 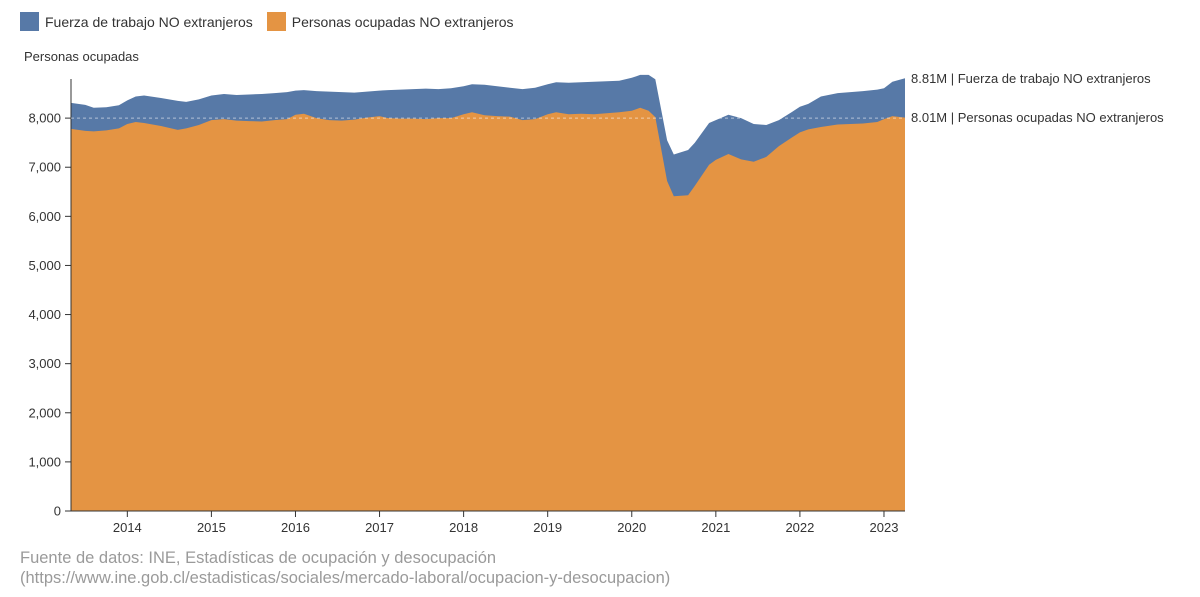 I want to click on y-tick-label: 1,000, so click(x=44, y=461).